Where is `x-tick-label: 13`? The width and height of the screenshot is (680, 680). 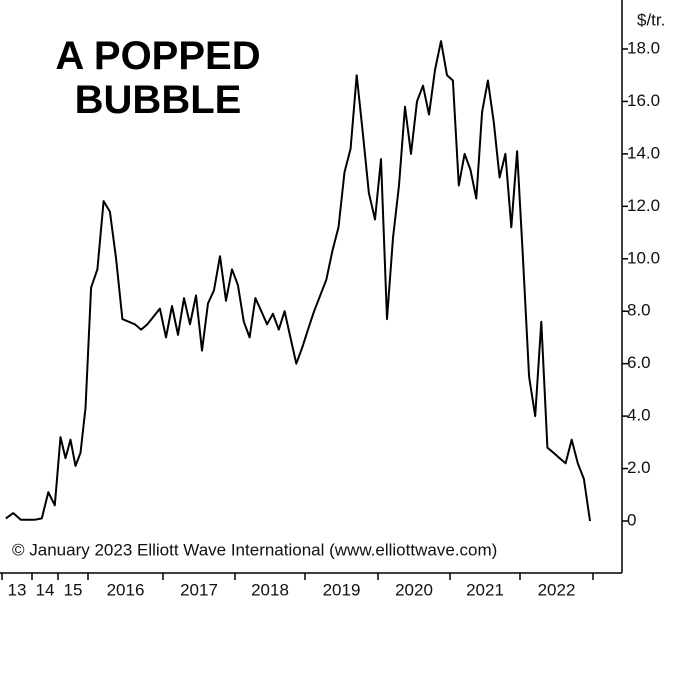 x-tick-label: 13 is located at coordinates (17, 589).